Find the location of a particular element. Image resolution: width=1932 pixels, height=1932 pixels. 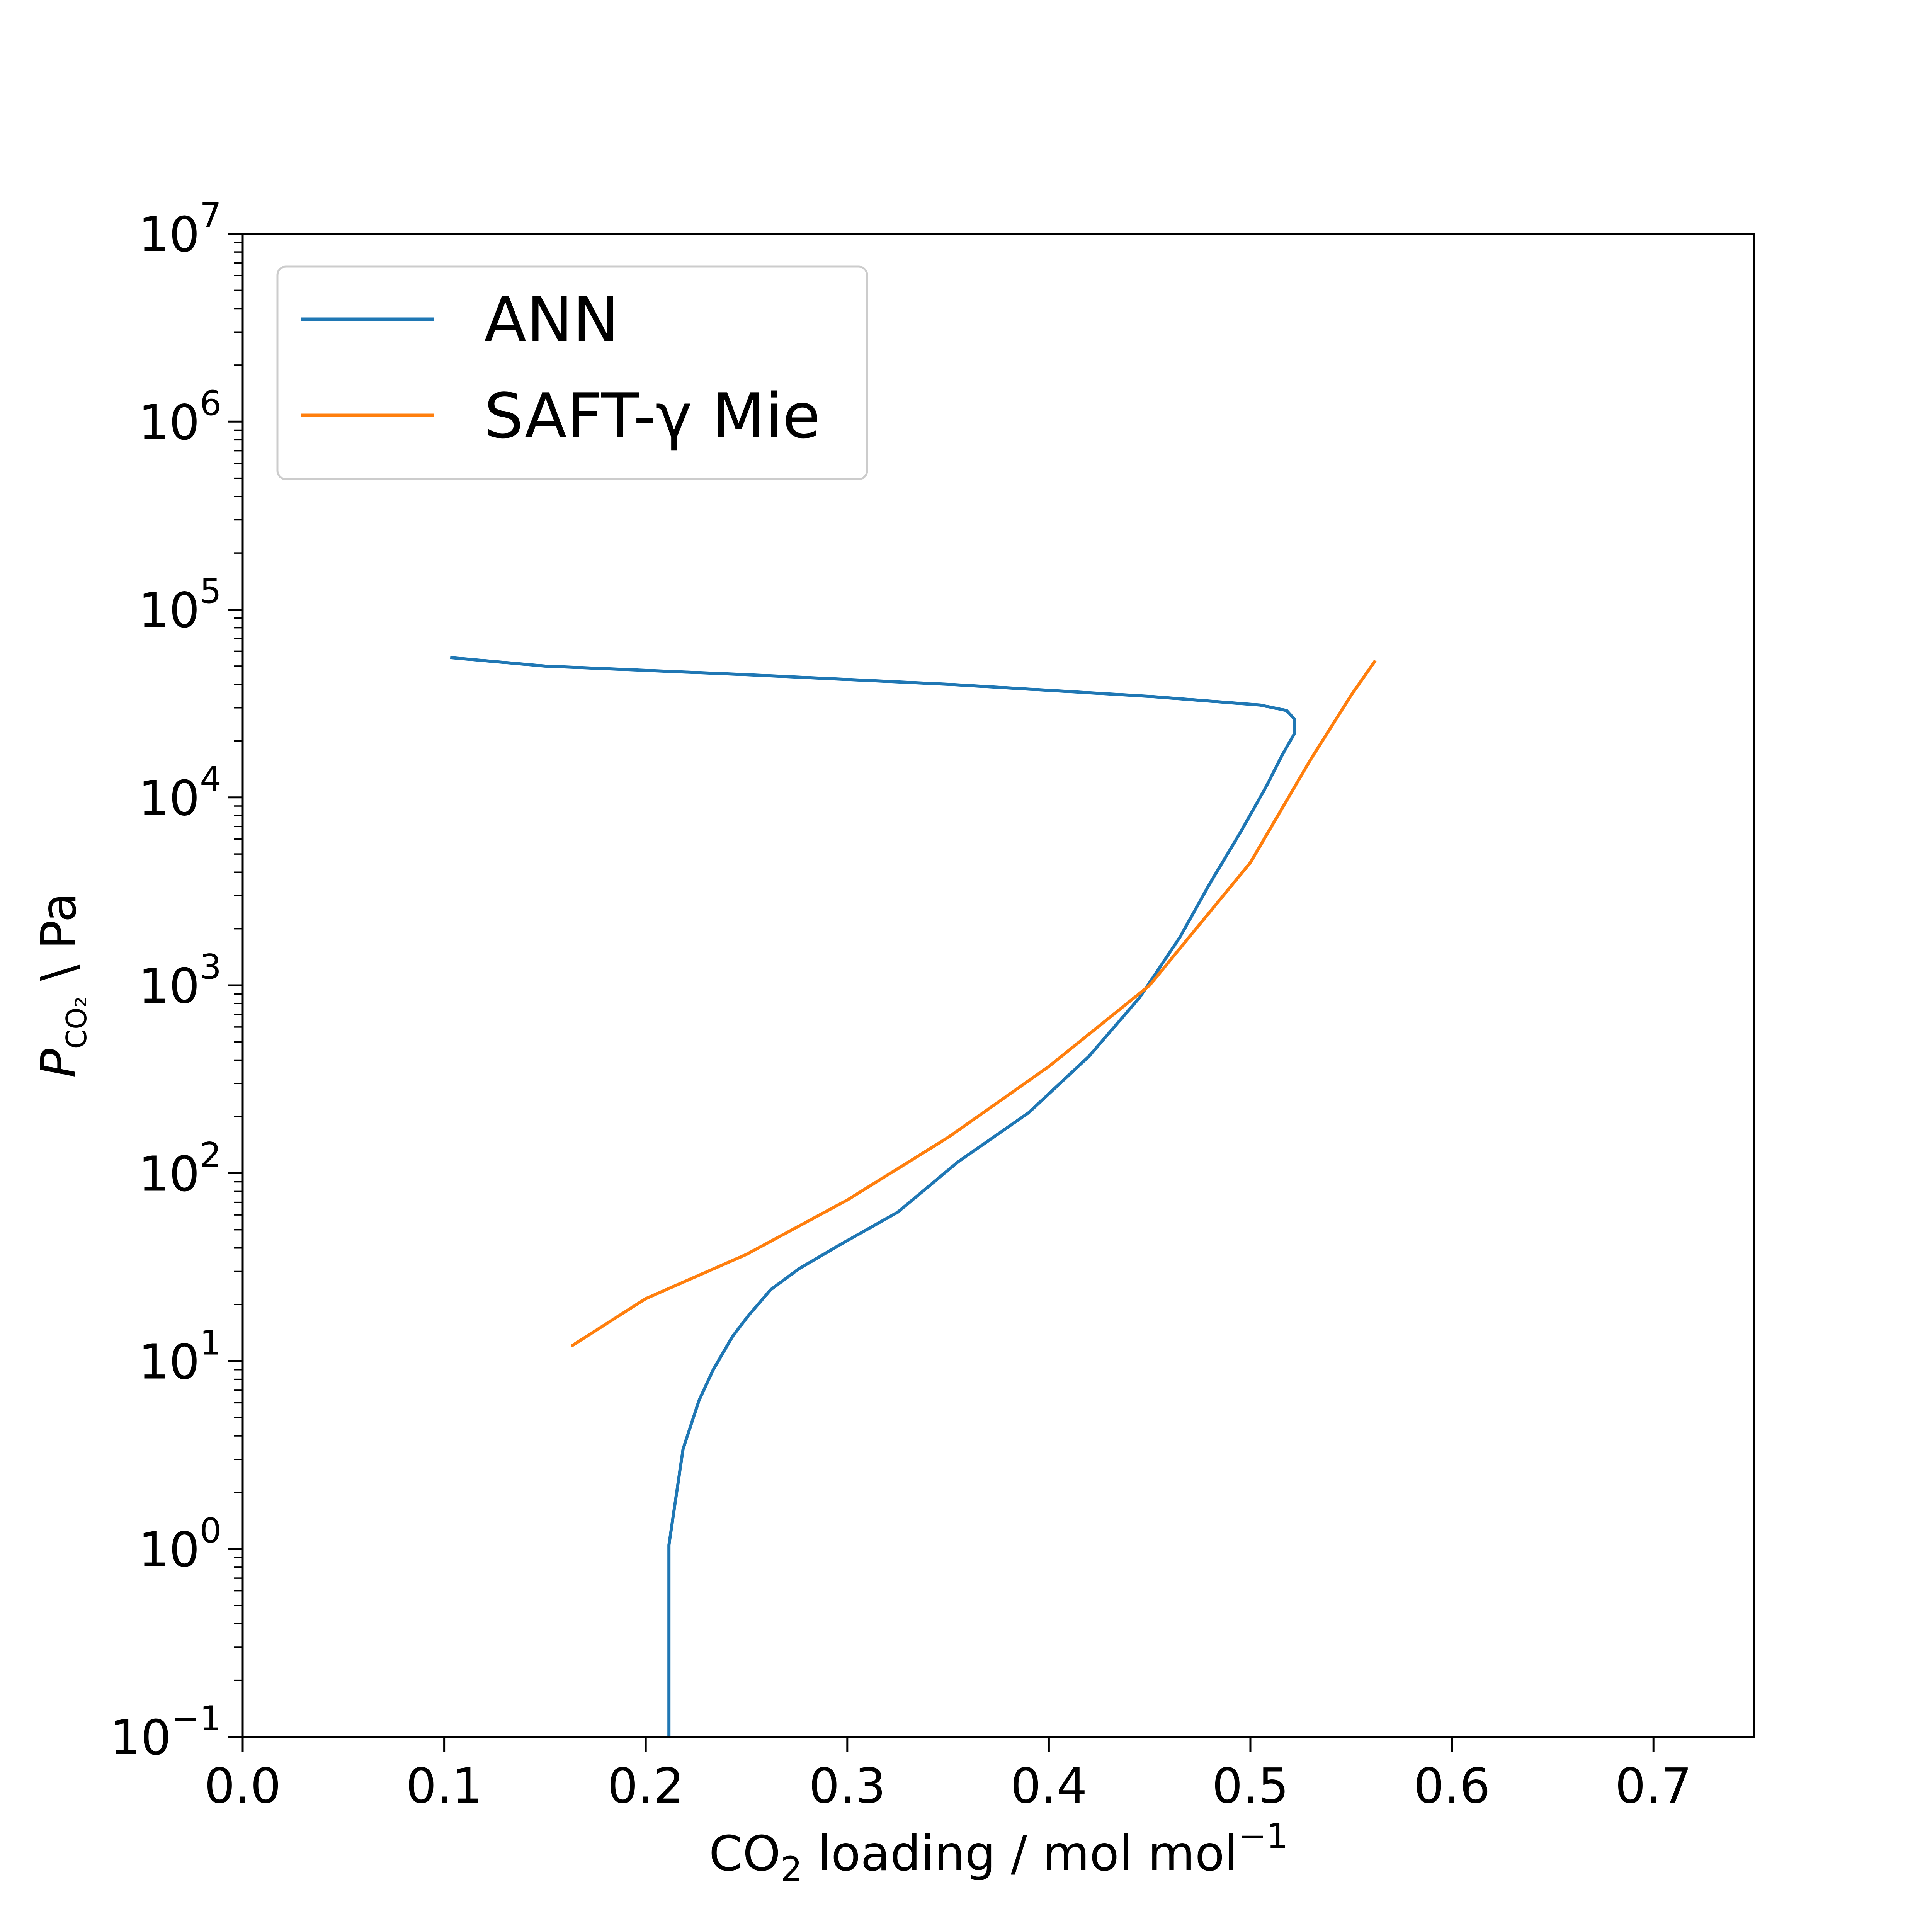

legend-label-saft: SAFT-γ Mie is located at coordinates (652, 416).